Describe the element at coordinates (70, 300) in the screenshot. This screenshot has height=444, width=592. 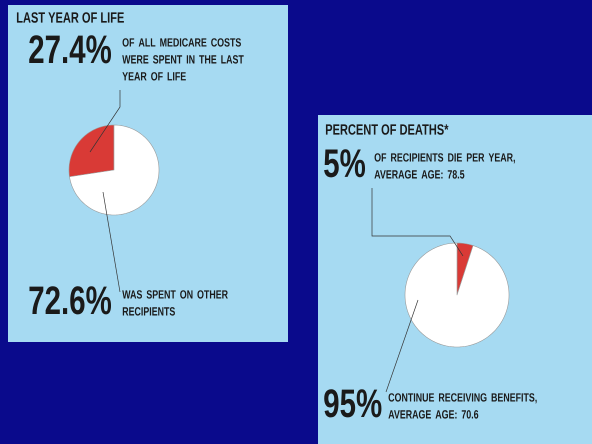
I see `data-label: 72.6%` at that location.